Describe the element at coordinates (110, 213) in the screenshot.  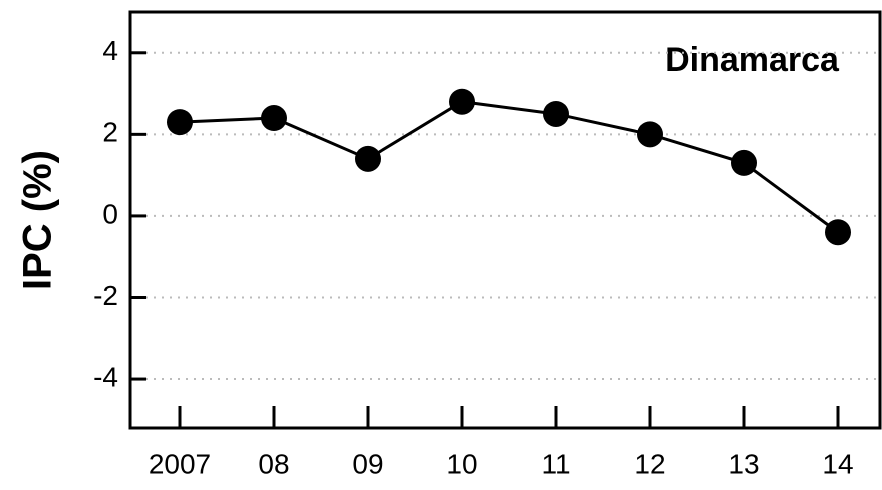
I see `y-tick-label: 0` at that location.